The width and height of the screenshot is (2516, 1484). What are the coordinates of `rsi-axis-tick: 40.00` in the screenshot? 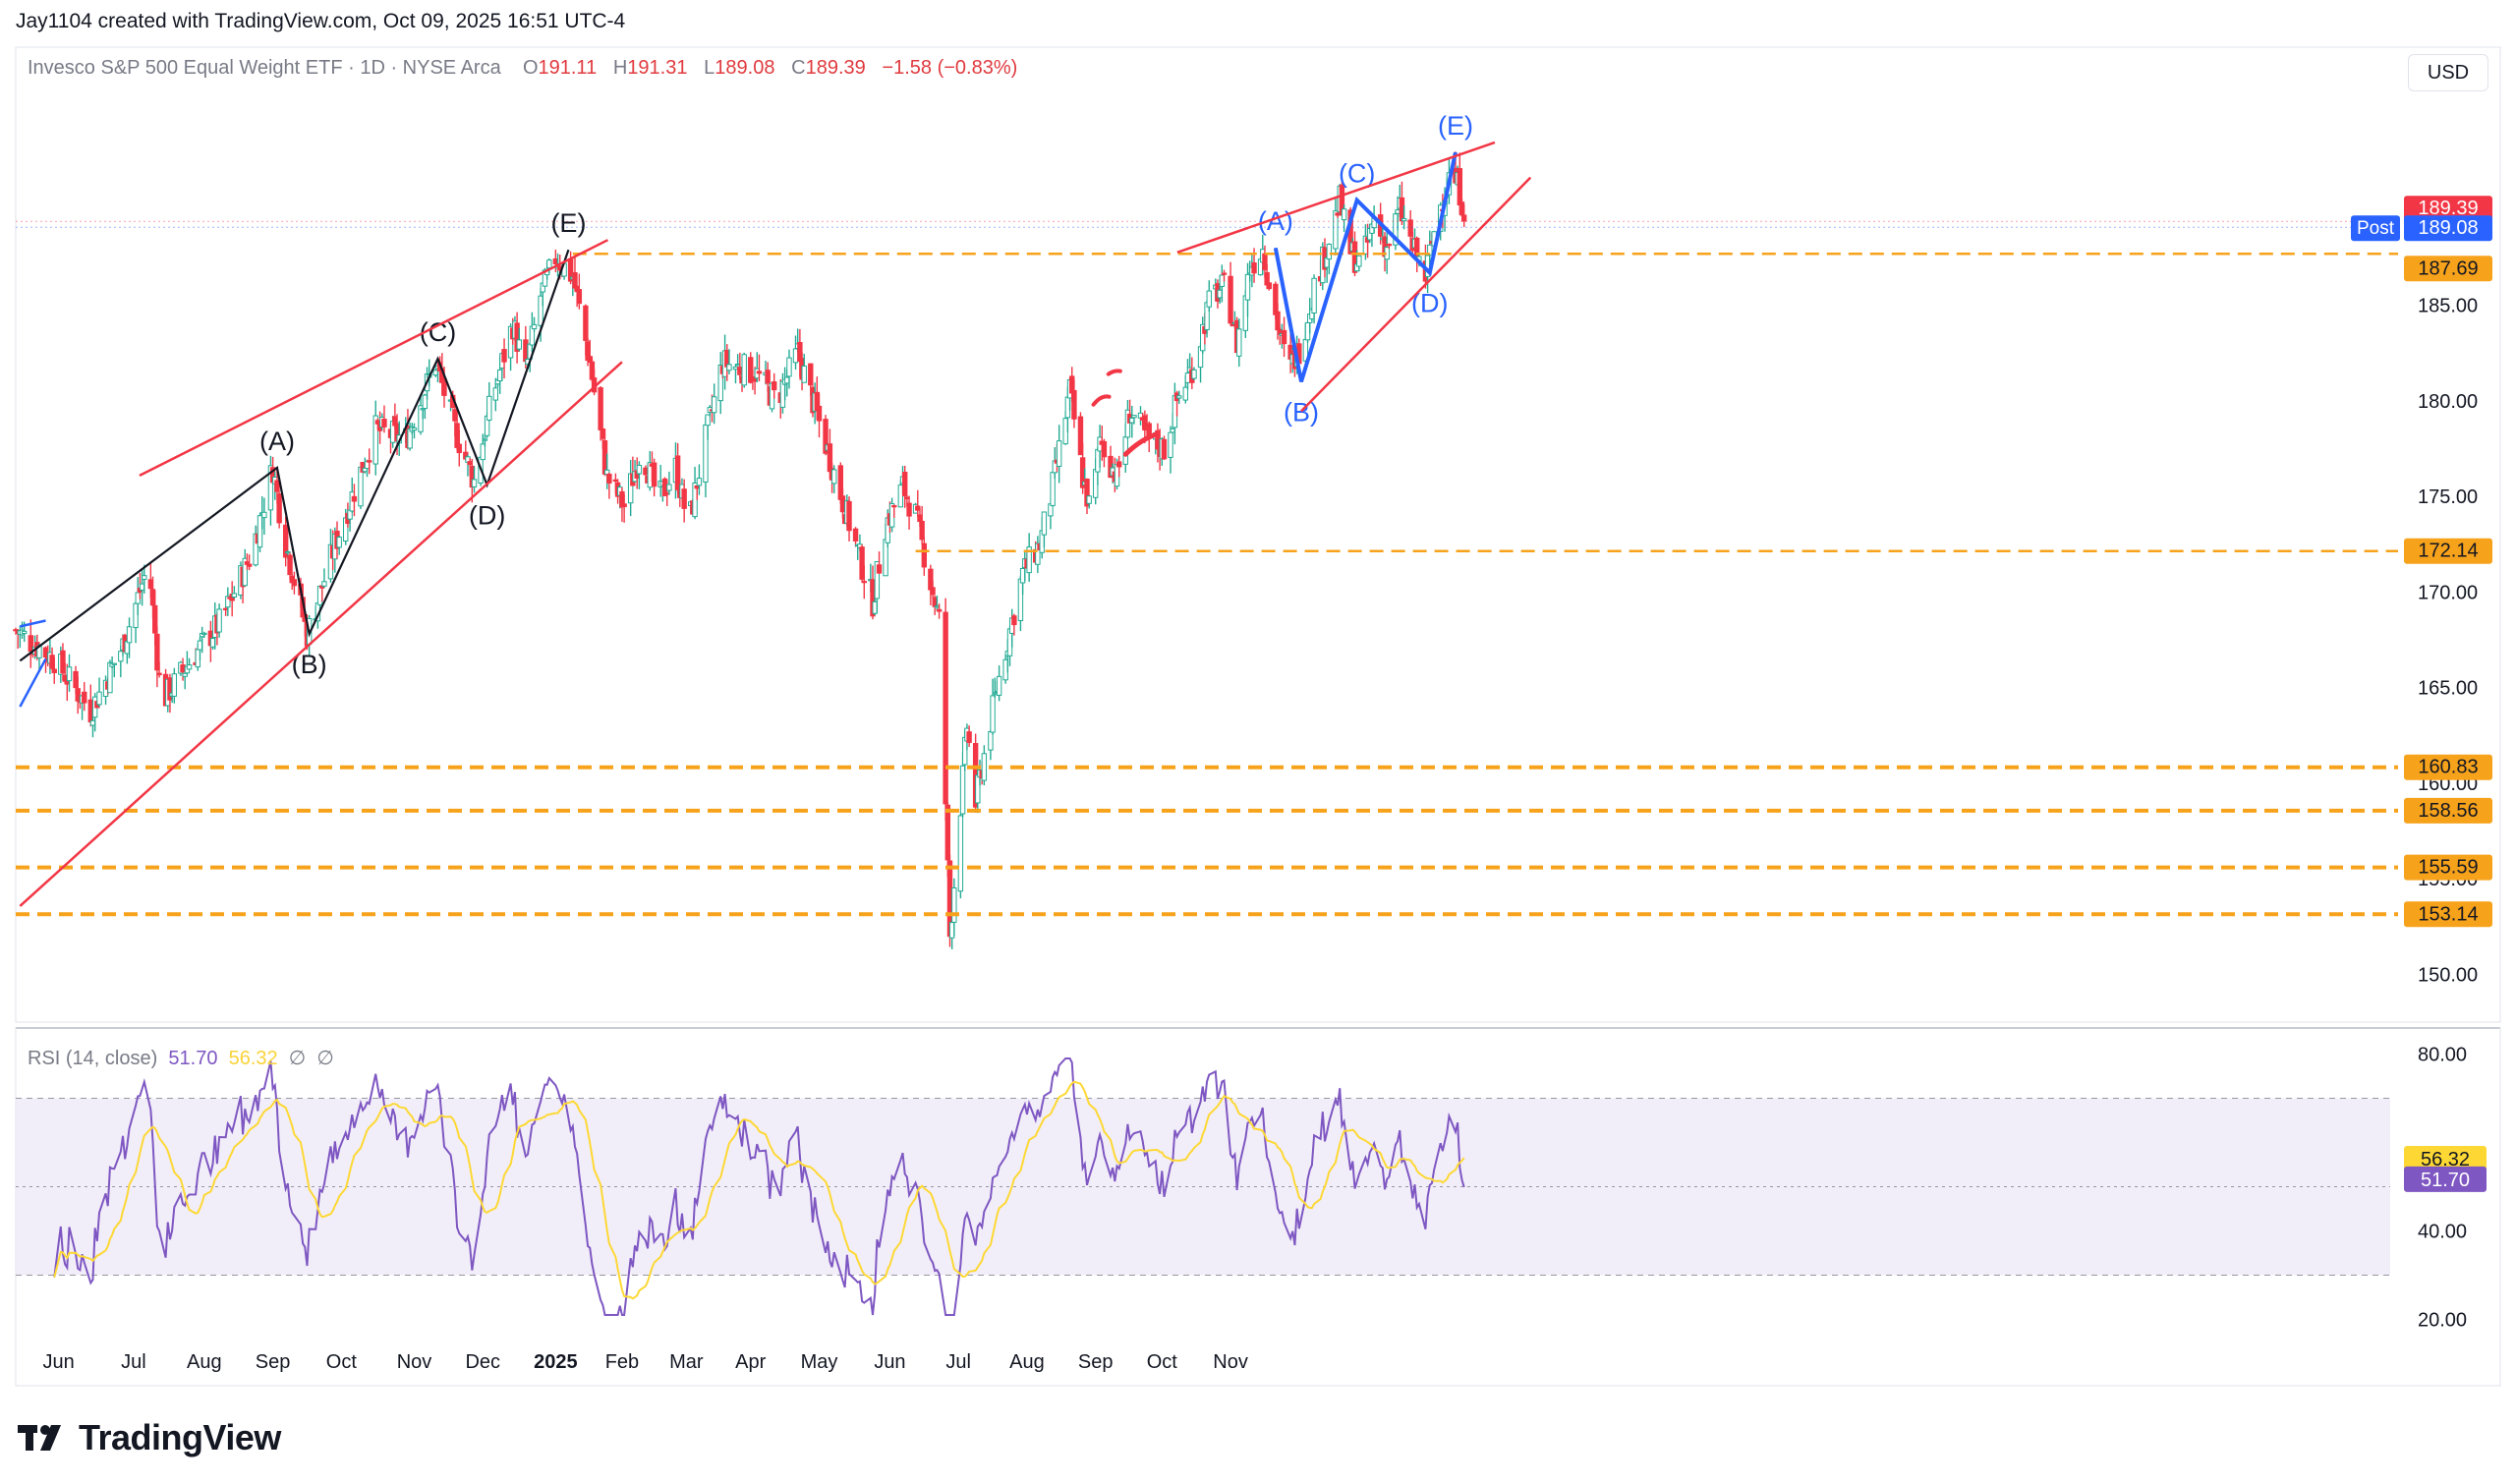 It's located at (2442, 1232).